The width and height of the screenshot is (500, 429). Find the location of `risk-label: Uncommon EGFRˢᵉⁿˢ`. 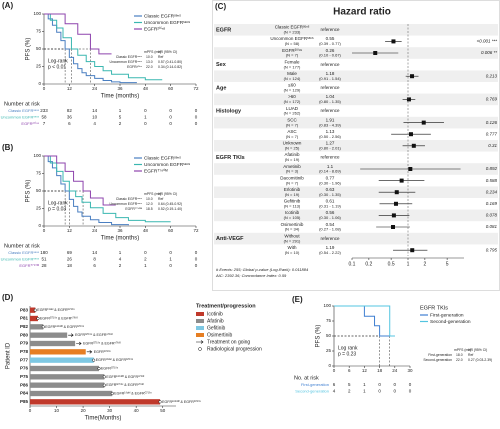

risk-label: Uncommon EGFRˢᵉⁿˢ is located at coordinates (20, 259).